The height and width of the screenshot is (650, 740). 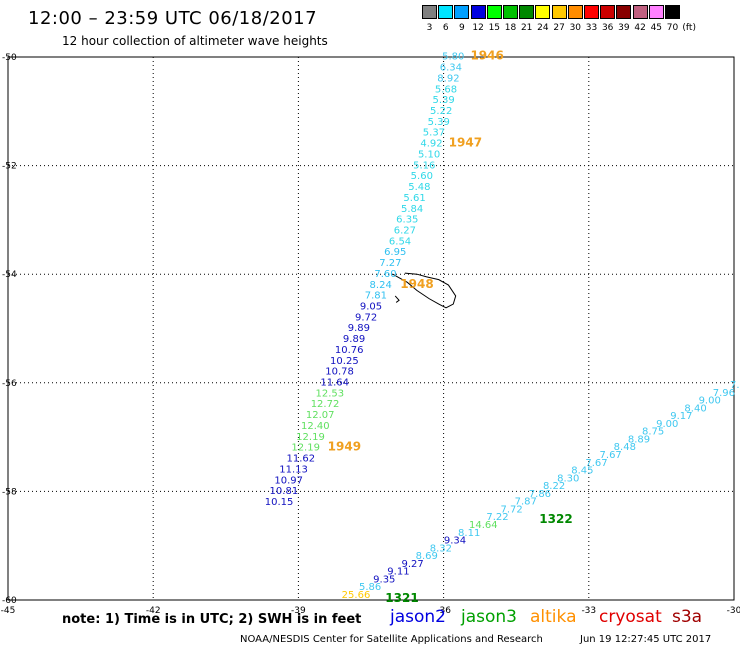 What do you see at coordinates (646, 639) in the screenshot?
I see `generated-timestamp: Jun 19 12:27:45 UTC 2017` at bounding box center [646, 639].